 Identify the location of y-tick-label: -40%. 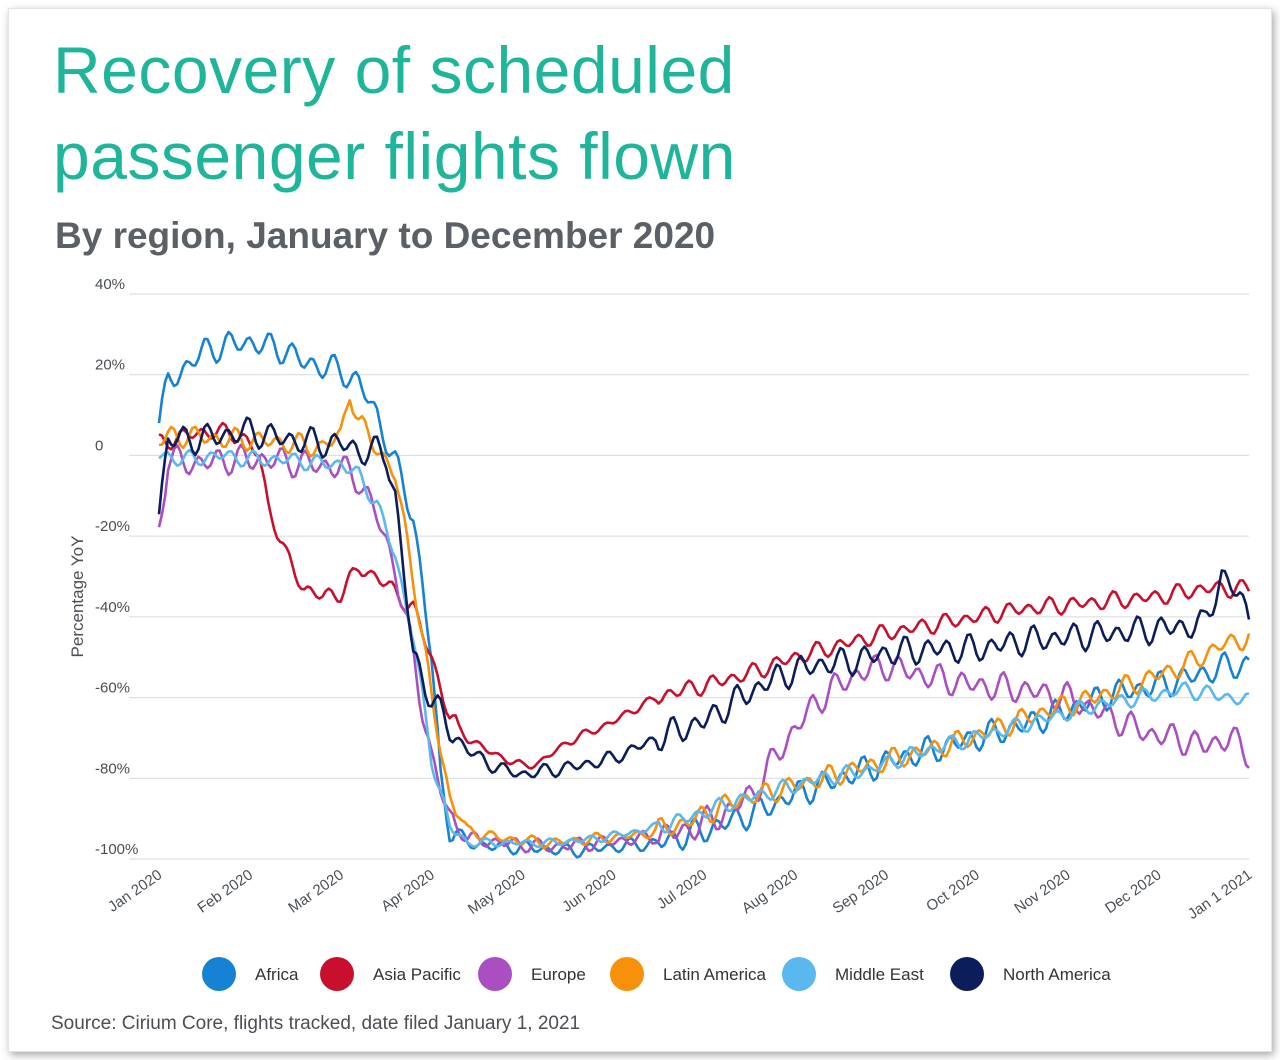
(112, 607).